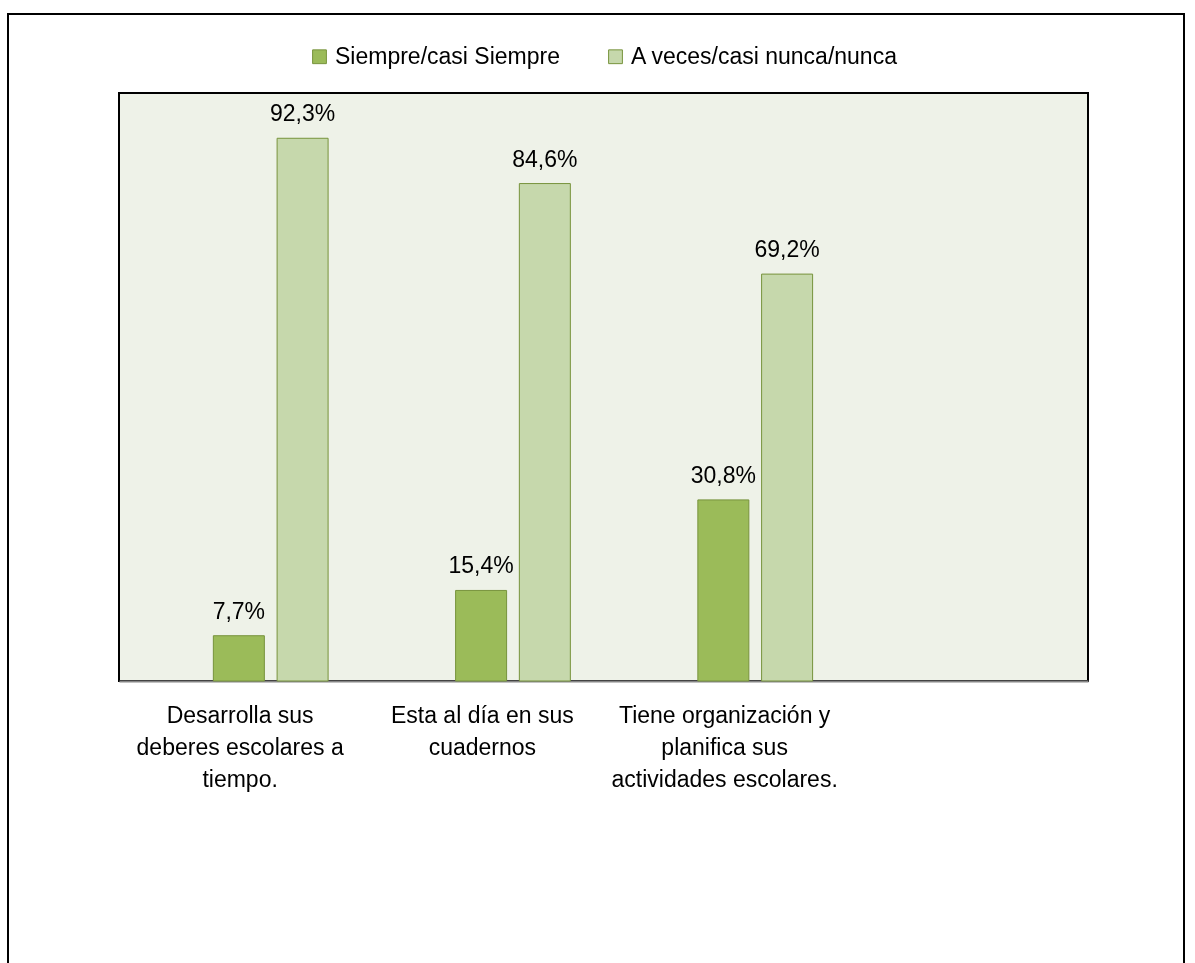 The image size is (1195, 963). I want to click on legend-label: A veces/casi nunca/nunca, so click(764, 55).